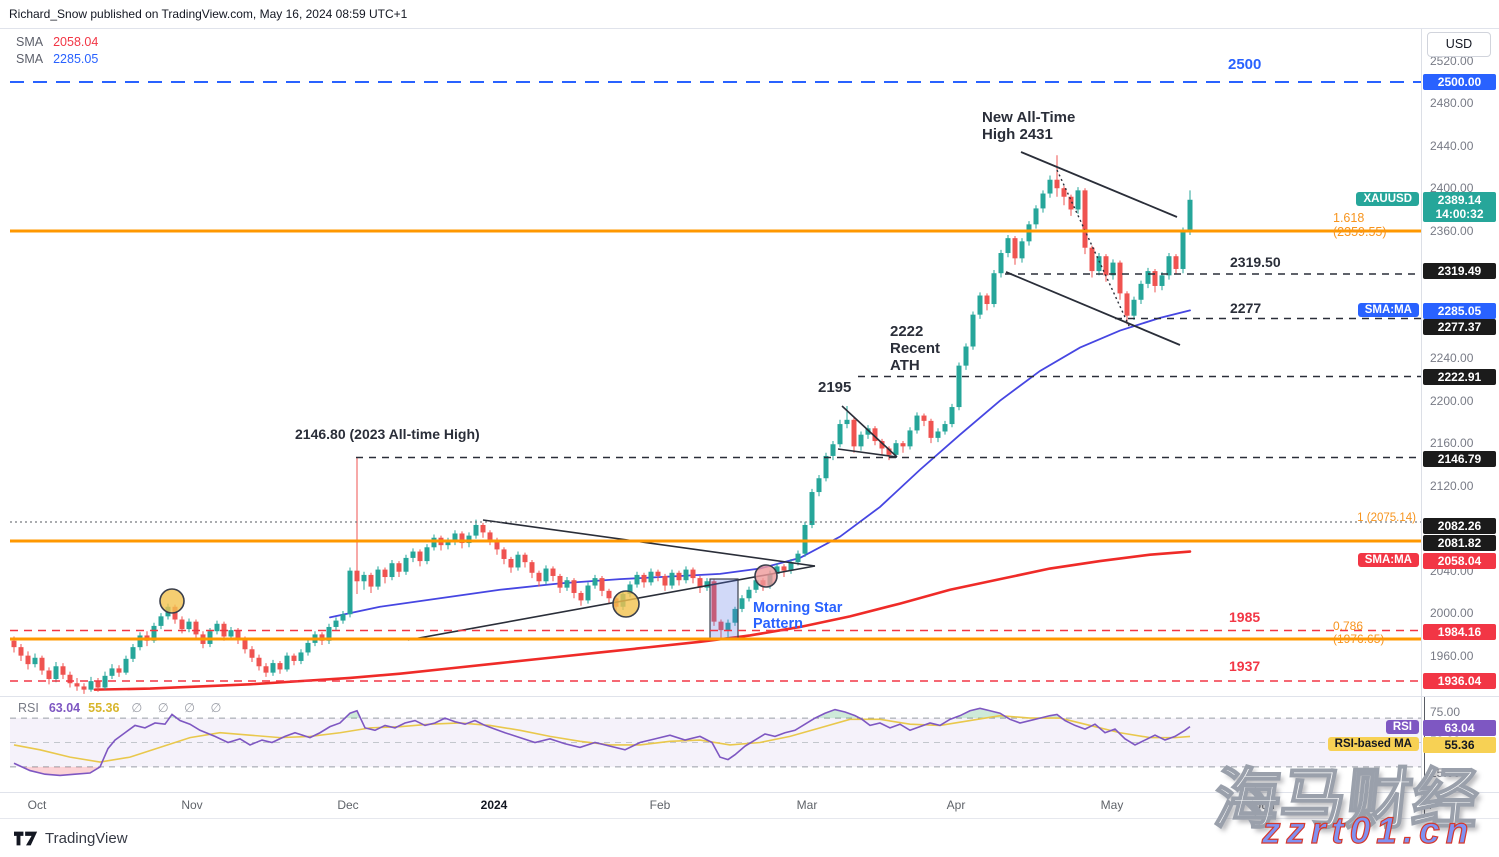  I want to click on price-badge: 2081.82, so click(1459, 543).